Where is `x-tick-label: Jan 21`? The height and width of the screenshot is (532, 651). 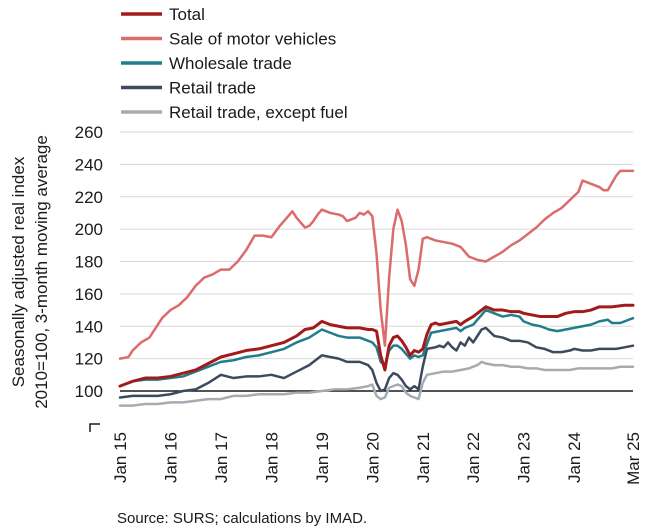
x-tick-label: Jan 21 is located at coordinates (423, 457).